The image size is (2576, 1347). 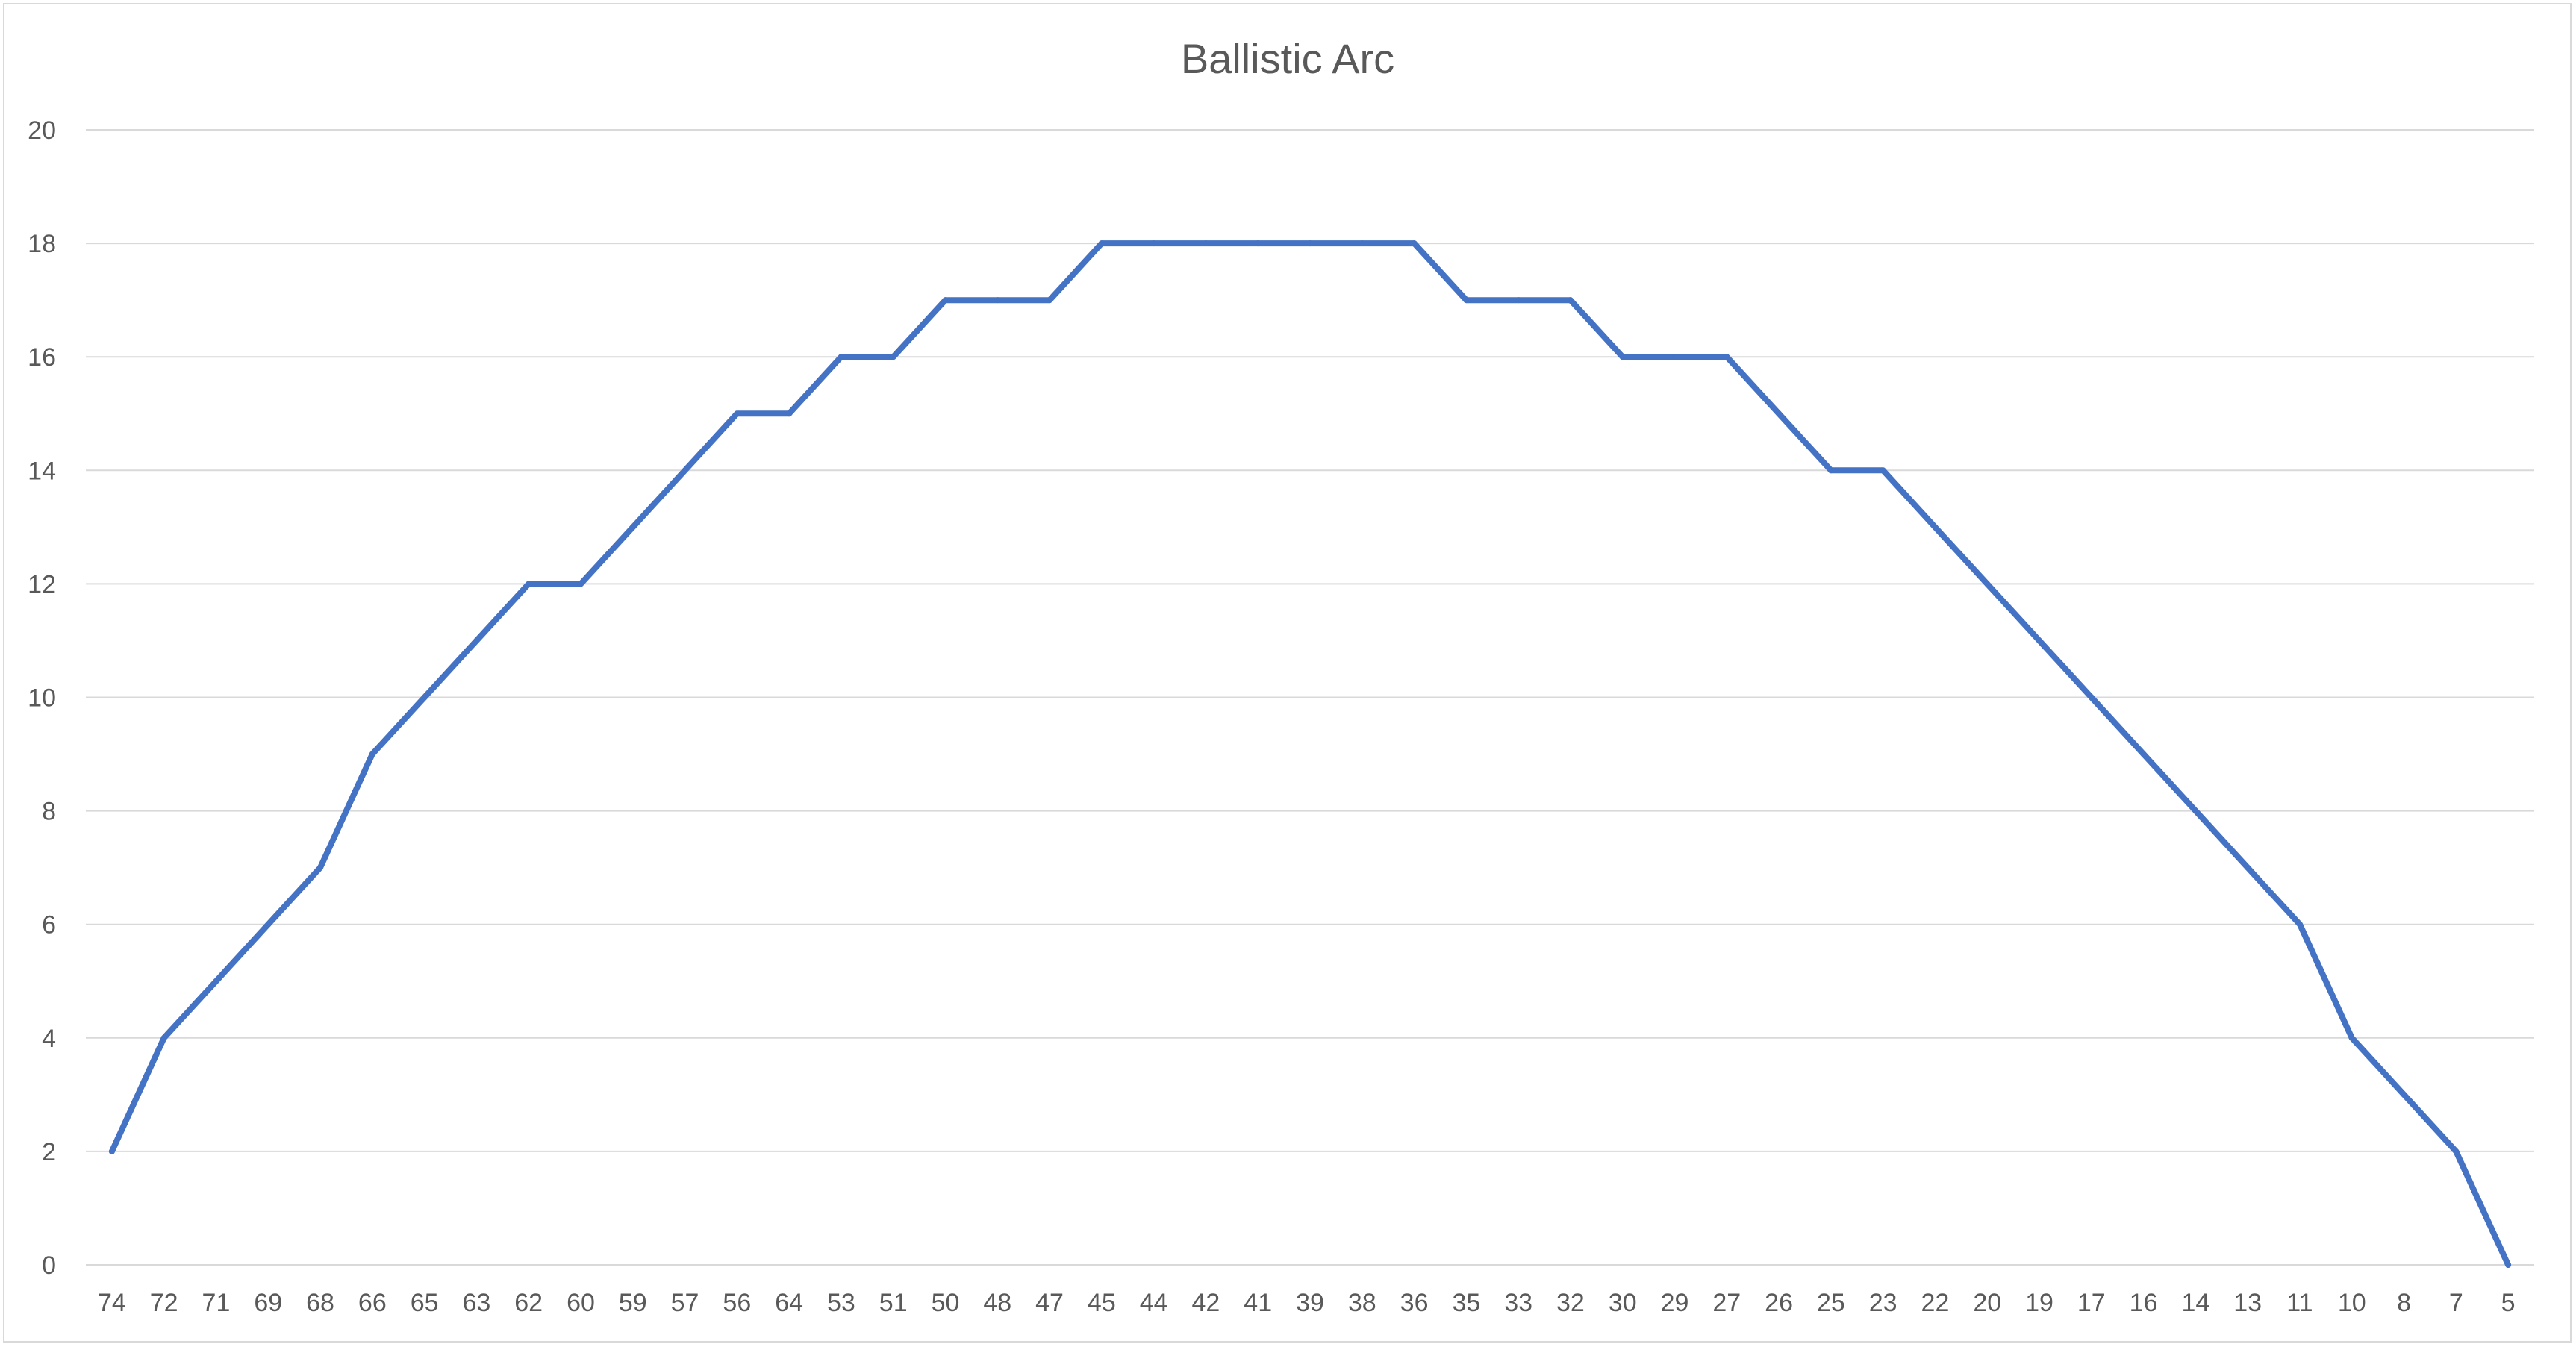 I want to click on y-tick-label: 20, so click(x=42, y=130).